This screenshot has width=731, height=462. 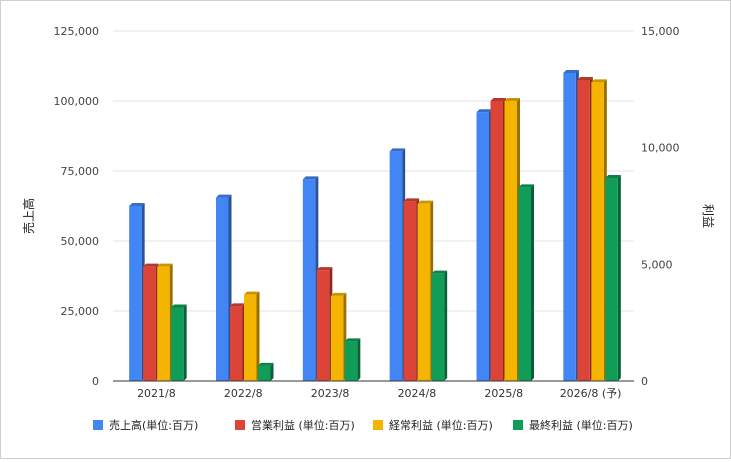 What do you see at coordinates (156, 393) in the screenshot?
I see `category-label: 2021/8` at bounding box center [156, 393].